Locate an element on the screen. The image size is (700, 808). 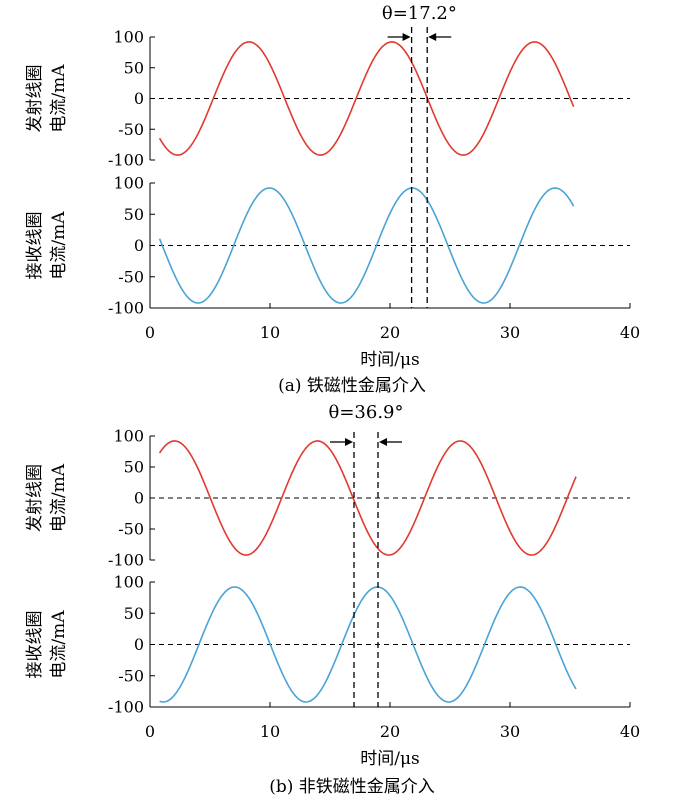
figure-caption: (a) 铁磁性金属介入 is located at coordinates (352, 386).